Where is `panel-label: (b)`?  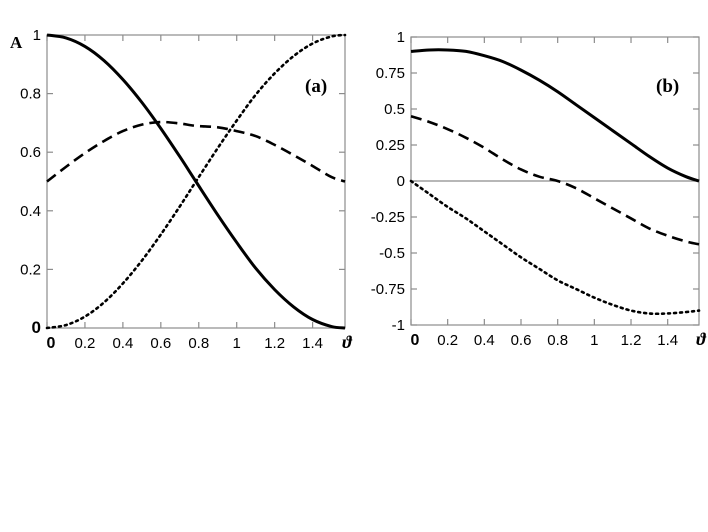 panel-label: (b) is located at coordinates (667, 86).